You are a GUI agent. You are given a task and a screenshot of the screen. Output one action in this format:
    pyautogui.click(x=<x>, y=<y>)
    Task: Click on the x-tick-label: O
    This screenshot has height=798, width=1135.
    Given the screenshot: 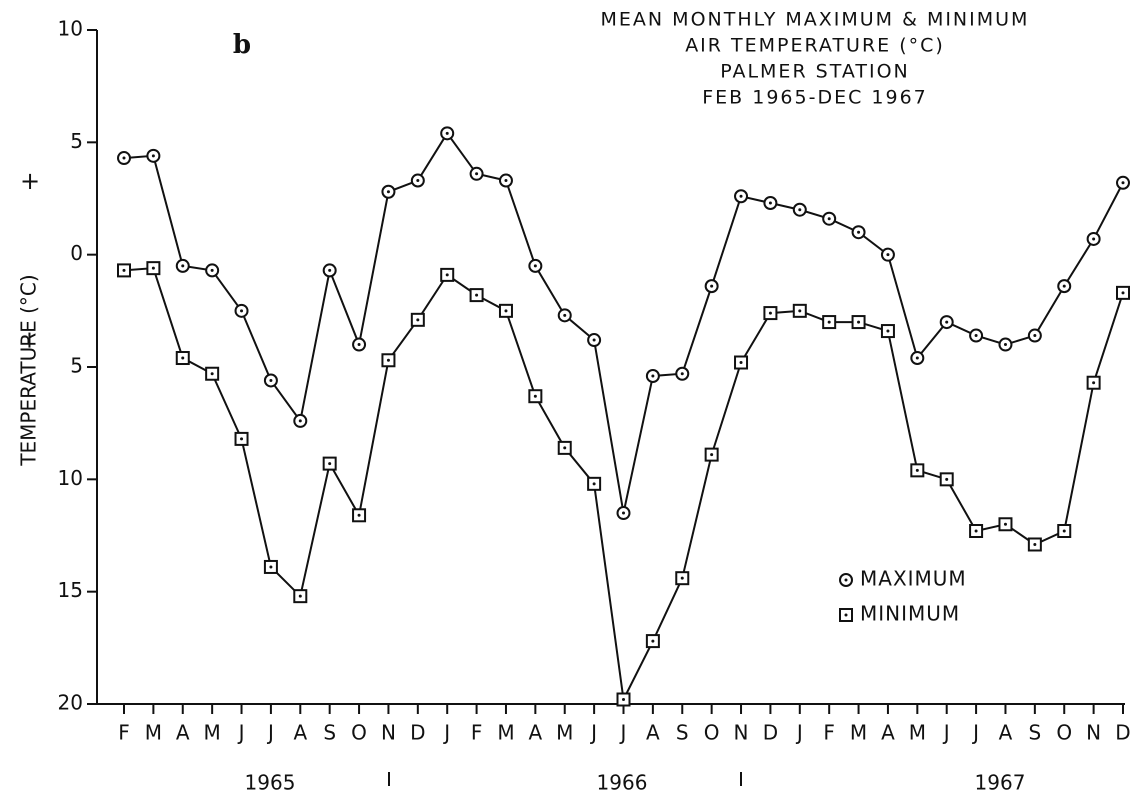 What is the action you would take?
    pyautogui.click(x=1064, y=733)
    